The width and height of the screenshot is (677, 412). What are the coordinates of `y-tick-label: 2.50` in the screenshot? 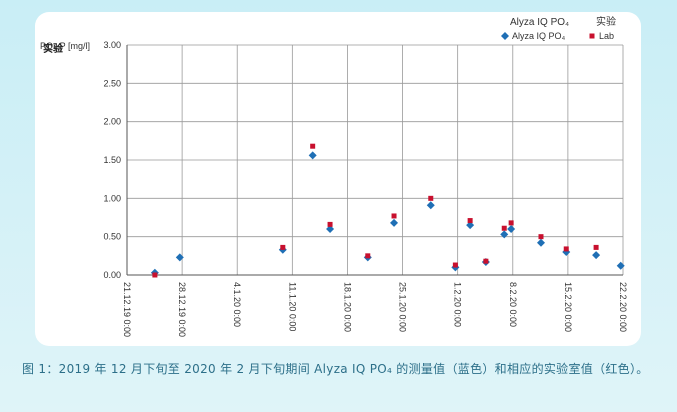 It's located at (112, 83).